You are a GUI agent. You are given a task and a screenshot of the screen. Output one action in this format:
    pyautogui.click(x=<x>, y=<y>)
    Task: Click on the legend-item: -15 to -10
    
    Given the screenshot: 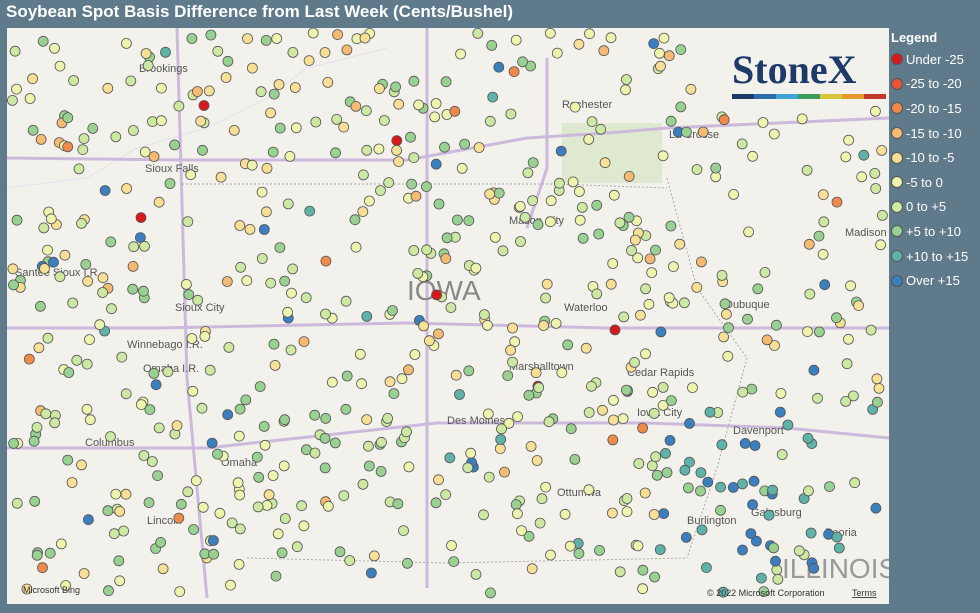 What is the action you would take?
    pyautogui.click(x=929, y=133)
    